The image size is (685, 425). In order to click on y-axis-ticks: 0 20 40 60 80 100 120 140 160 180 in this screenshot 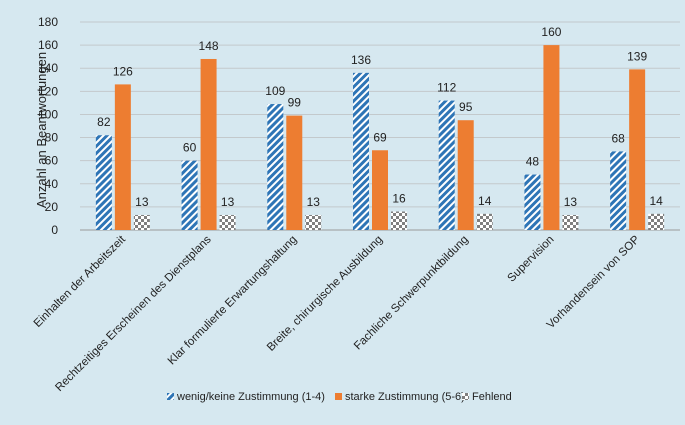, I will do `click(48, 126)`.